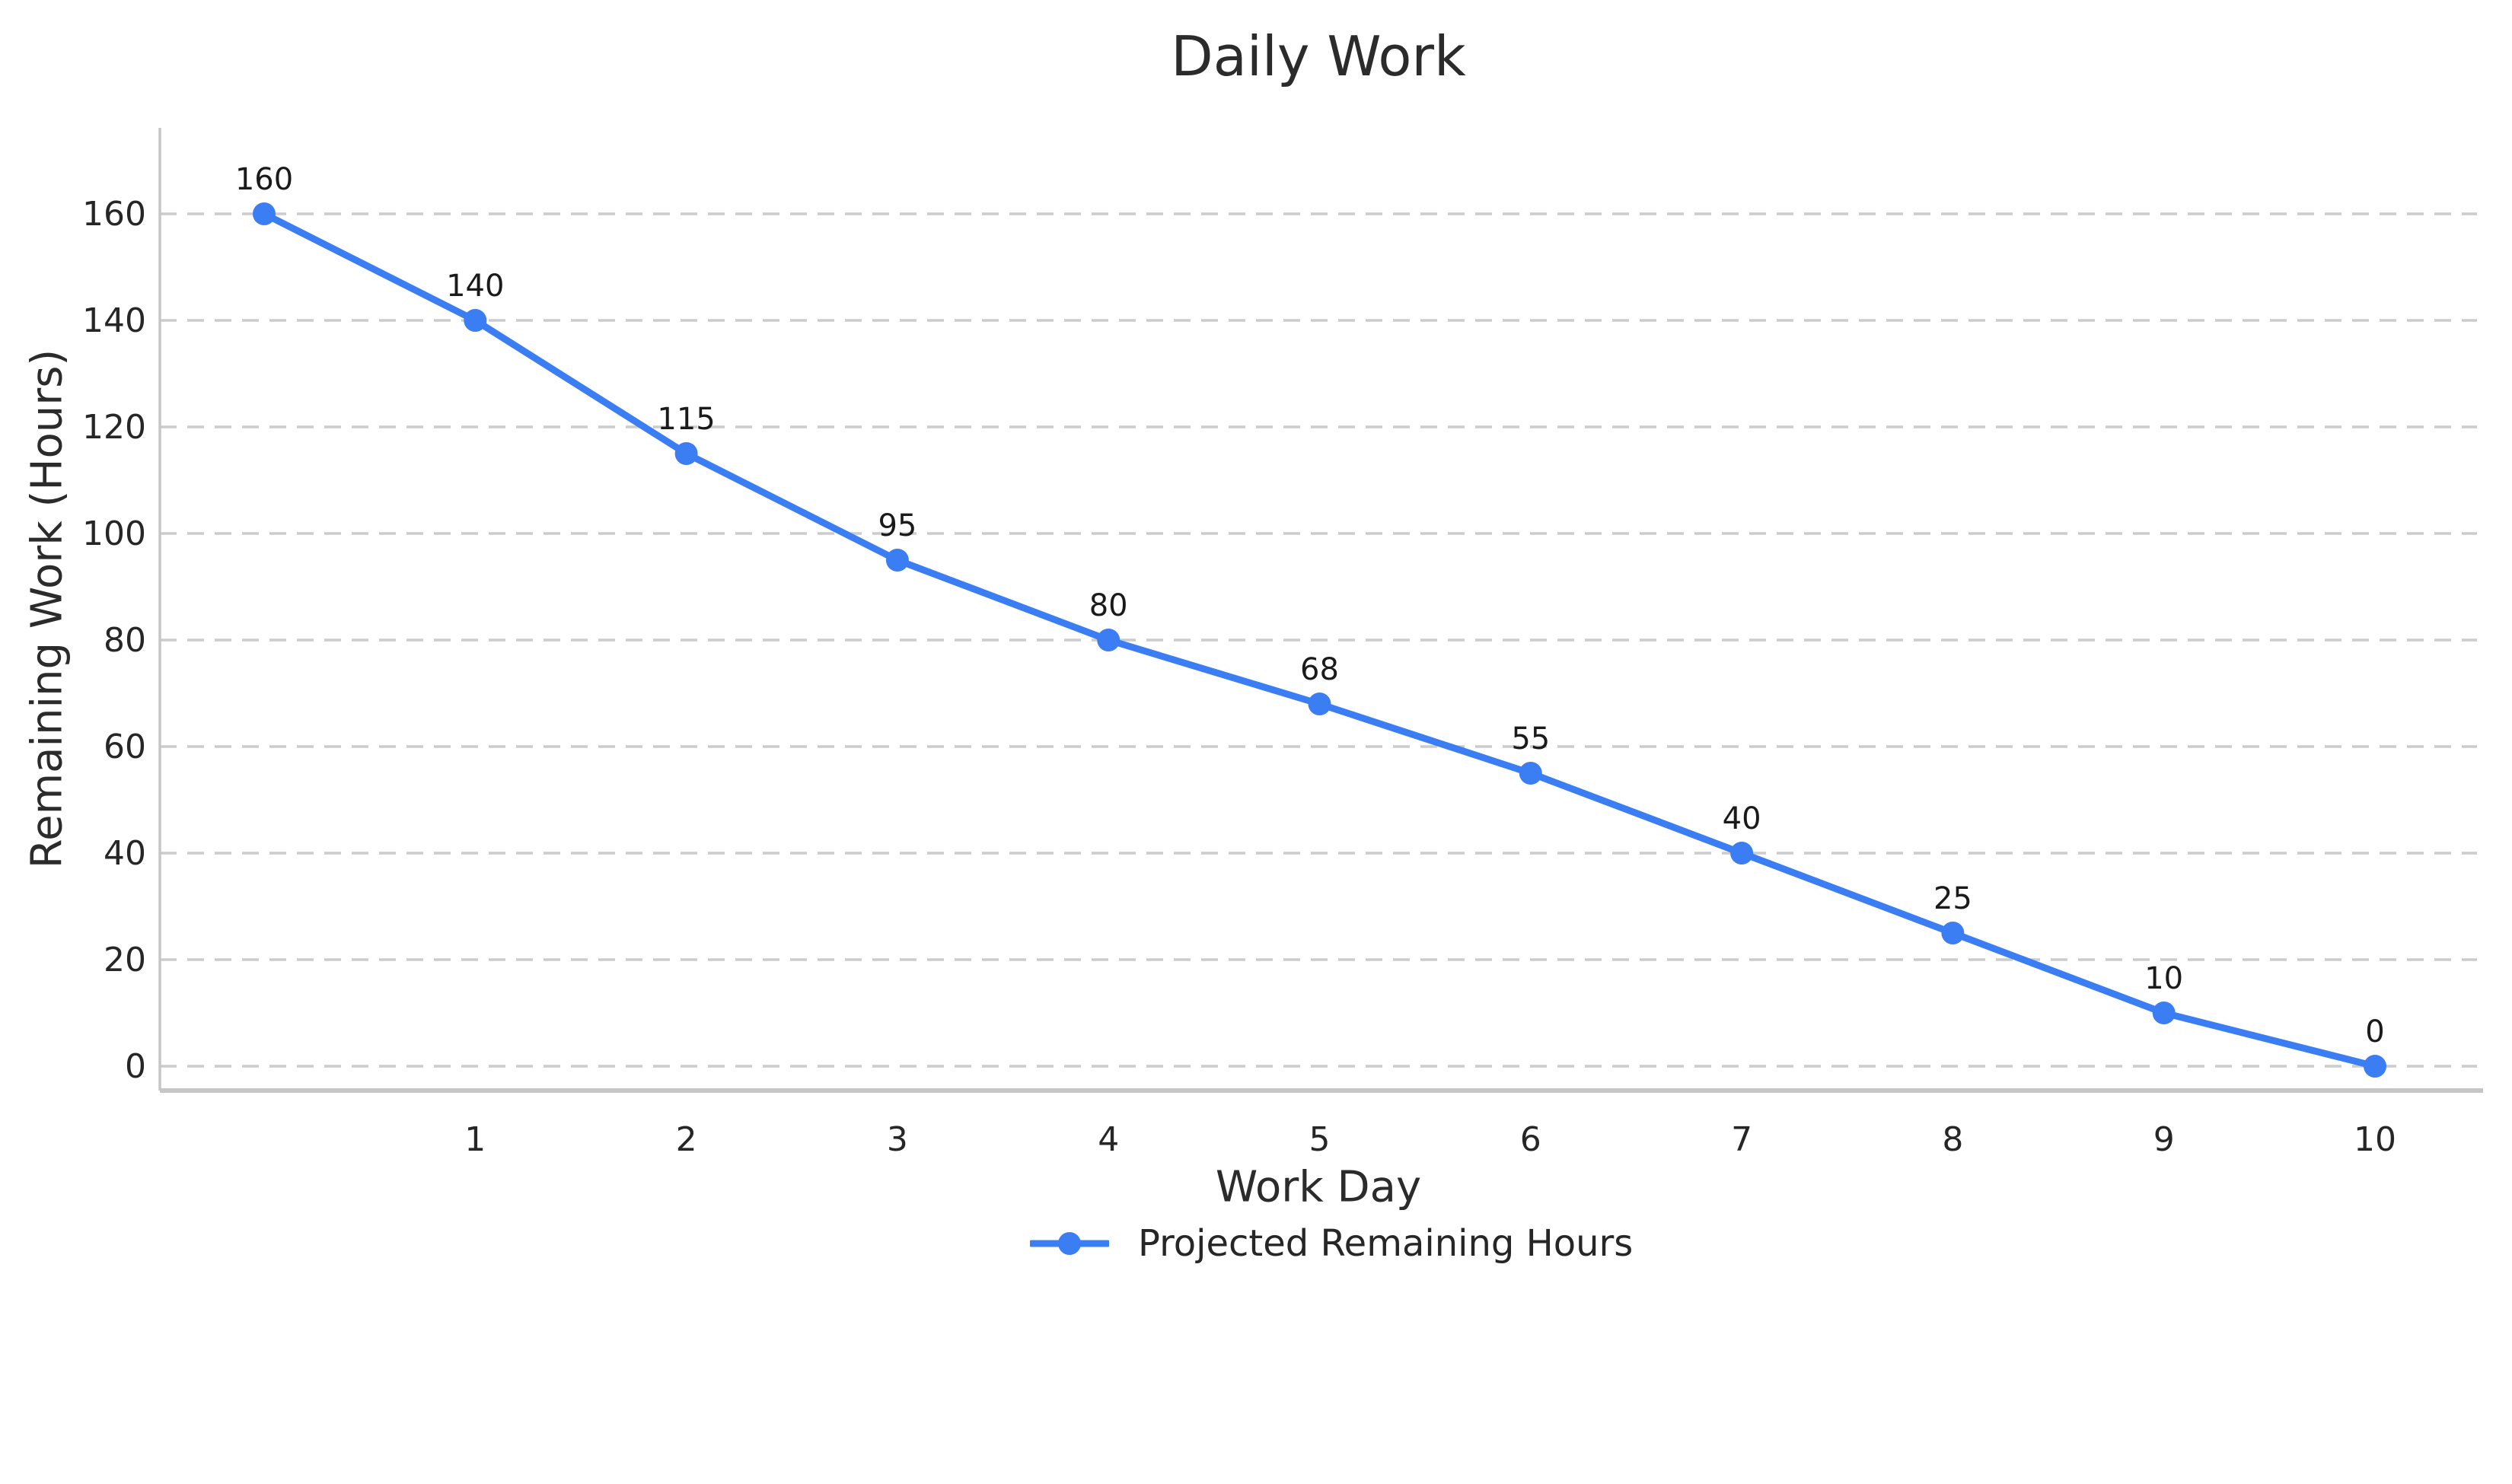 This screenshot has height=1484, width=2512. What do you see at coordinates (1108, 1139) in the screenshot?
I see `x-tick-label: 4` at bounding box center [1108, 1139].